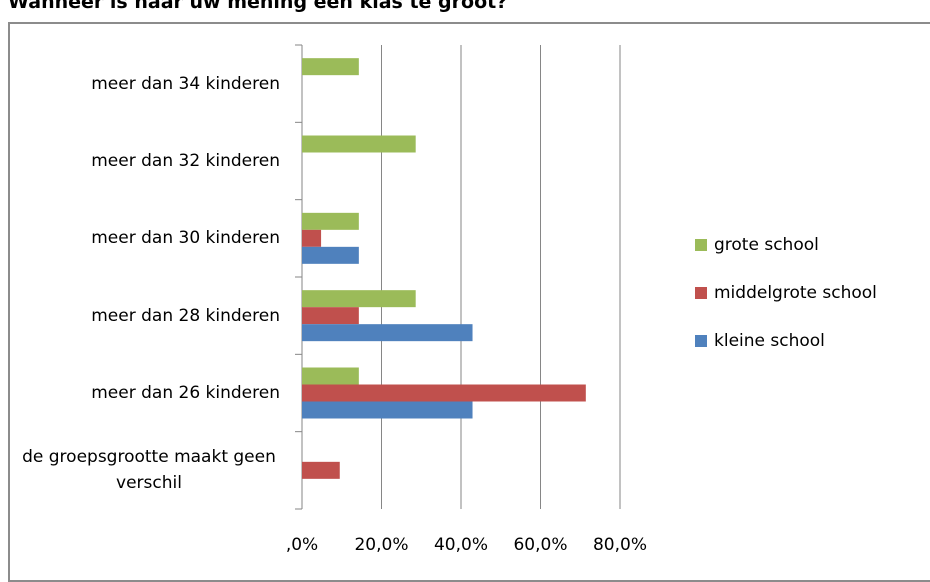  Describe the element at coordinates (185, 161) in the screenshot. I see `y-tick-label: meer dan 32 kinderen` at that location.